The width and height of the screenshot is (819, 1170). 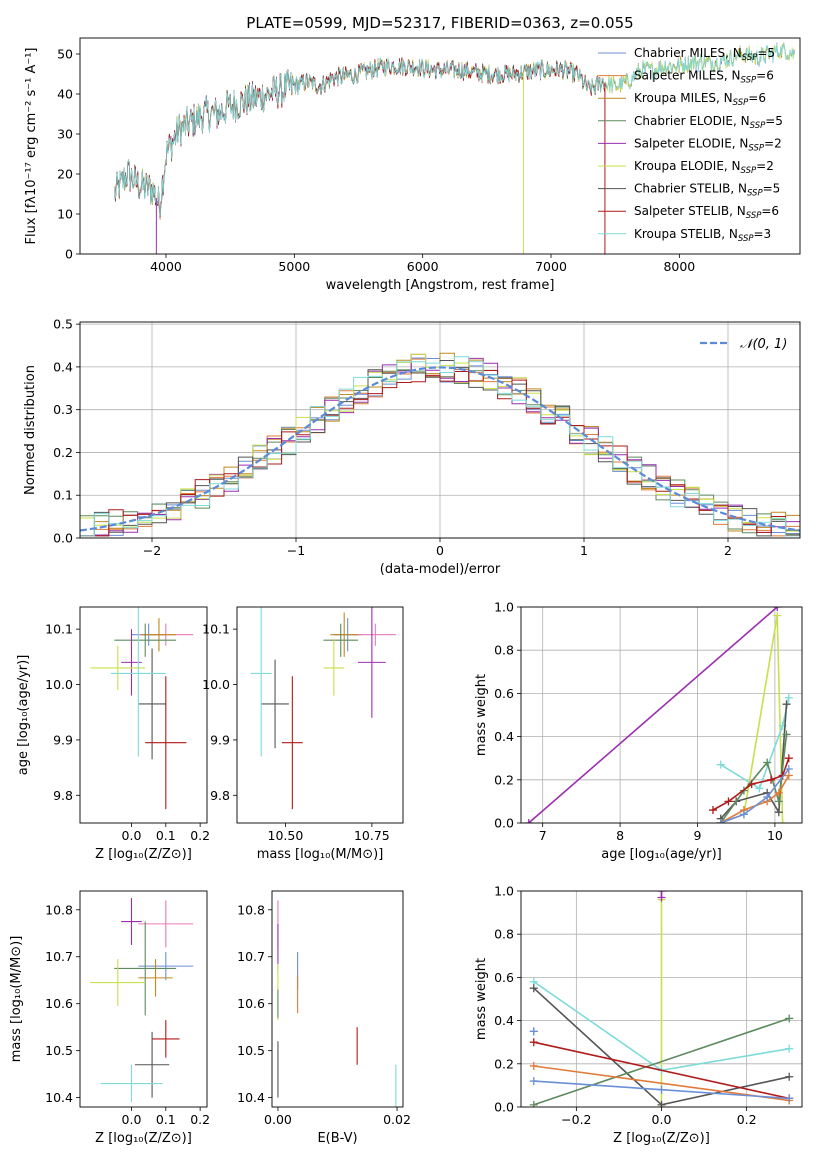 What do you see at coordinates (216, 684) in the screenshot?
I see `y-tick-label: 10.0` at bounding box center [216, 684].